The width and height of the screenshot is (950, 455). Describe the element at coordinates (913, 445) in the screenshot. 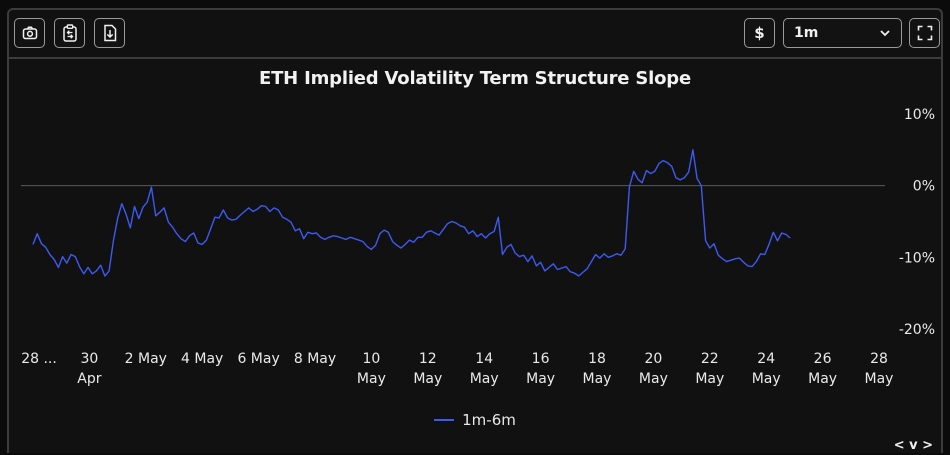

I see `legend-pager: < v >` at that location.